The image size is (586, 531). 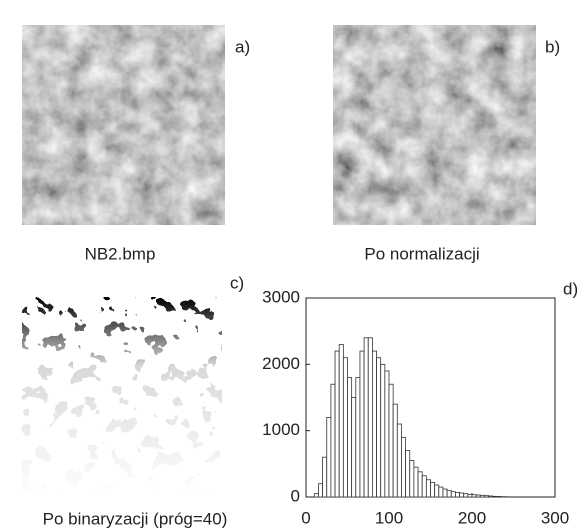 I want to click on y-tick-label: 0, so click(x=295, y=495).